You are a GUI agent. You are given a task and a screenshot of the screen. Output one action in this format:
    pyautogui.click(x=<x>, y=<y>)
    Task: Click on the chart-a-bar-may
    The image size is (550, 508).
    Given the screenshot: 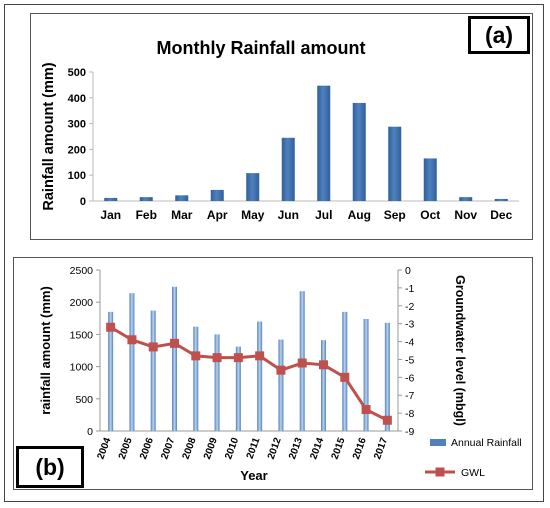 What is the action you would take?
    pyautogui.click(x=253, y=187)
    